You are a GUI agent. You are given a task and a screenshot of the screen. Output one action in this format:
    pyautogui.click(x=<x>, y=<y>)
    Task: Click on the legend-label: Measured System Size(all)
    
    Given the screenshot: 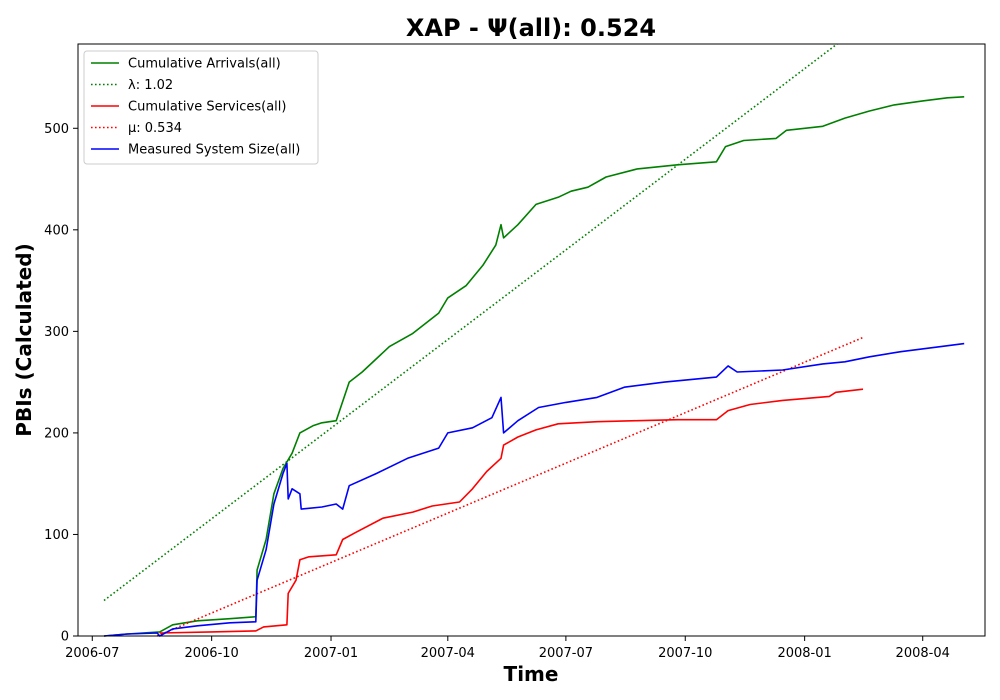 What is the action you would take?
    pyautogui.click(x=214, y=150)
    